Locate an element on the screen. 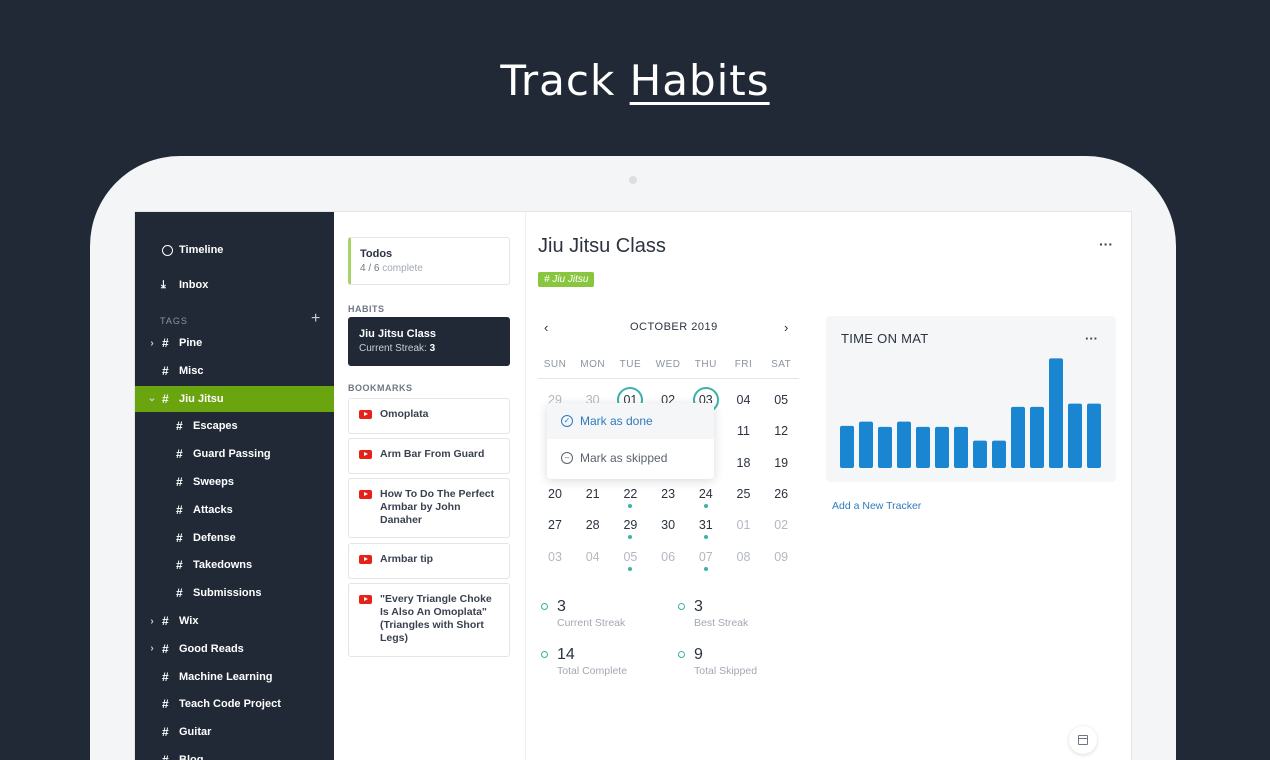 This screenshot has width=1270, height=760. calendar-day: 30 is located at coordinates (668, 525).